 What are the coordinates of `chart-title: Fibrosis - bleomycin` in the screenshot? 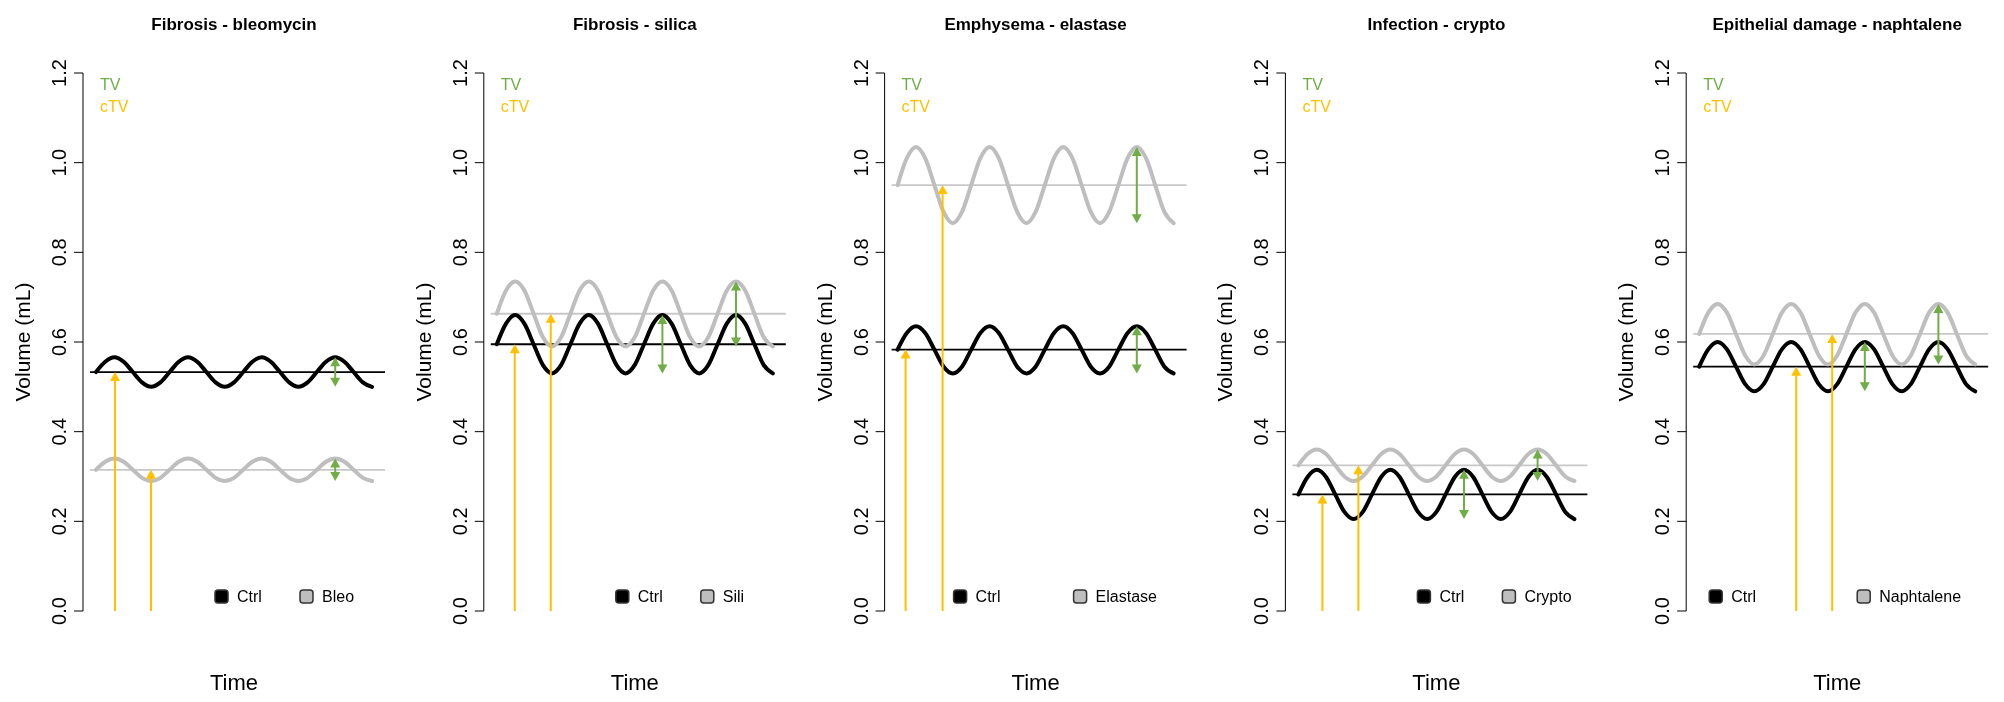 It's located at (234, 24).